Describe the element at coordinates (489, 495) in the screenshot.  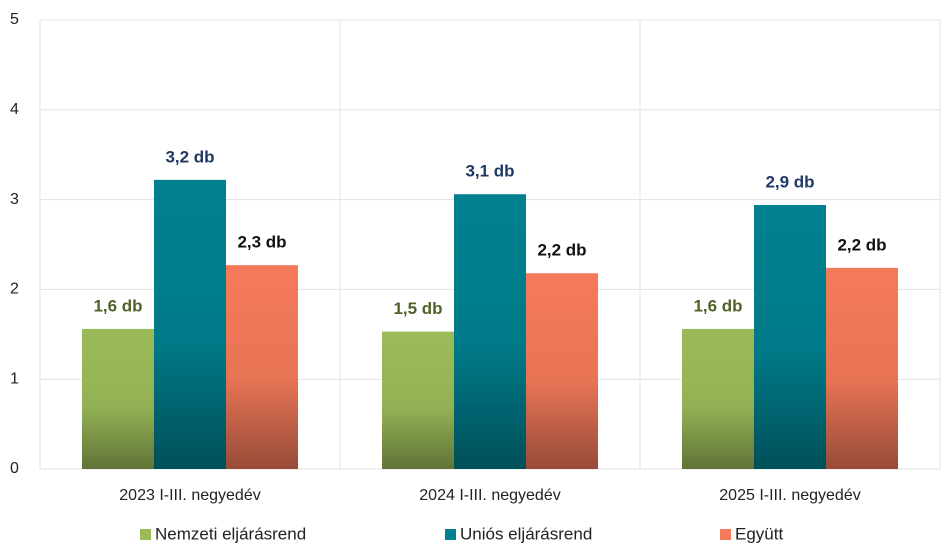
I see `x-tick-label: 2024 I-III. negyedév` at that location.